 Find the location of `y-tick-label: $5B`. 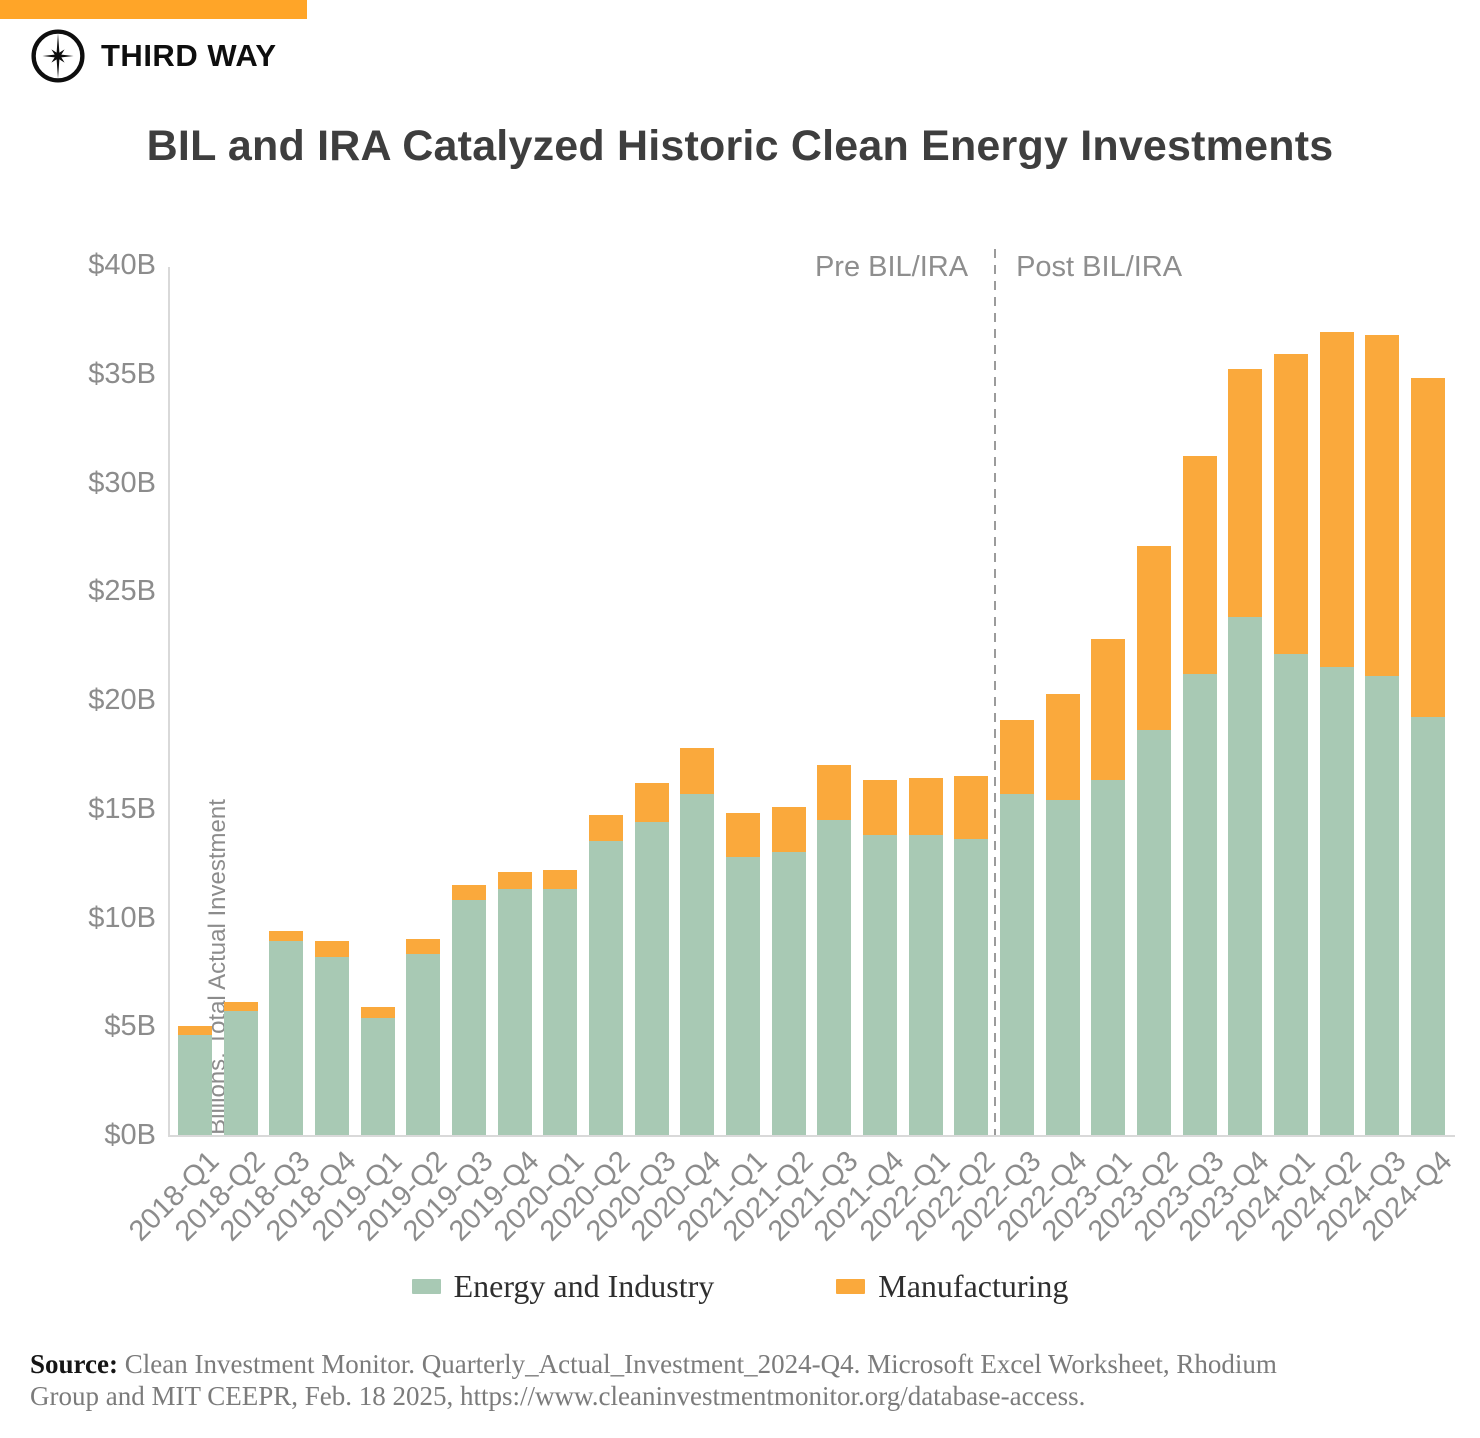

y-tick-label: $5B is located at coordinates (130, 1026).